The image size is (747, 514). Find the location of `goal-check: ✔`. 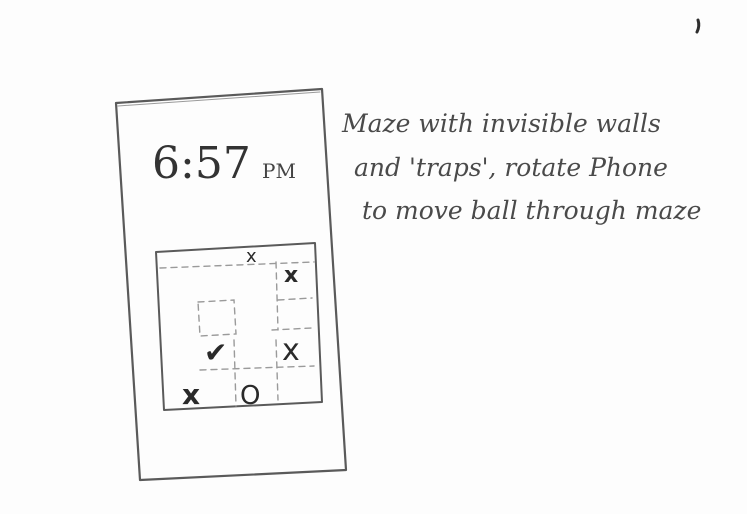

goal-check: ✔ is located at coordinates (215, 352).